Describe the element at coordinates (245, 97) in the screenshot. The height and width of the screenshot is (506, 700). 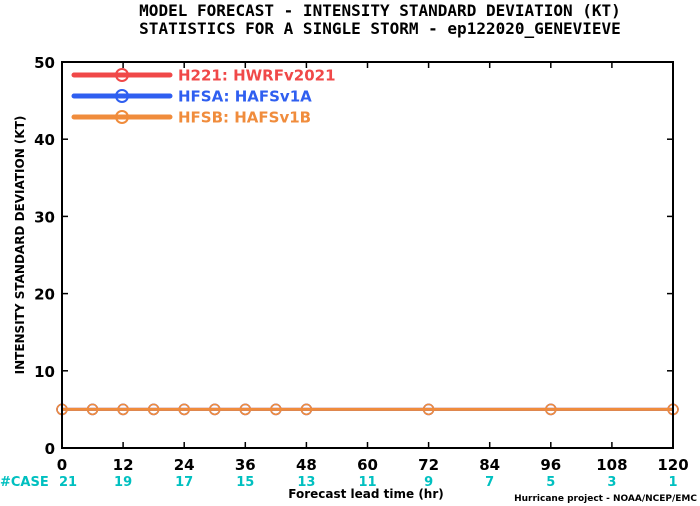
I see `legend-entry-label: HFSA: HAFSv1A` at that location.